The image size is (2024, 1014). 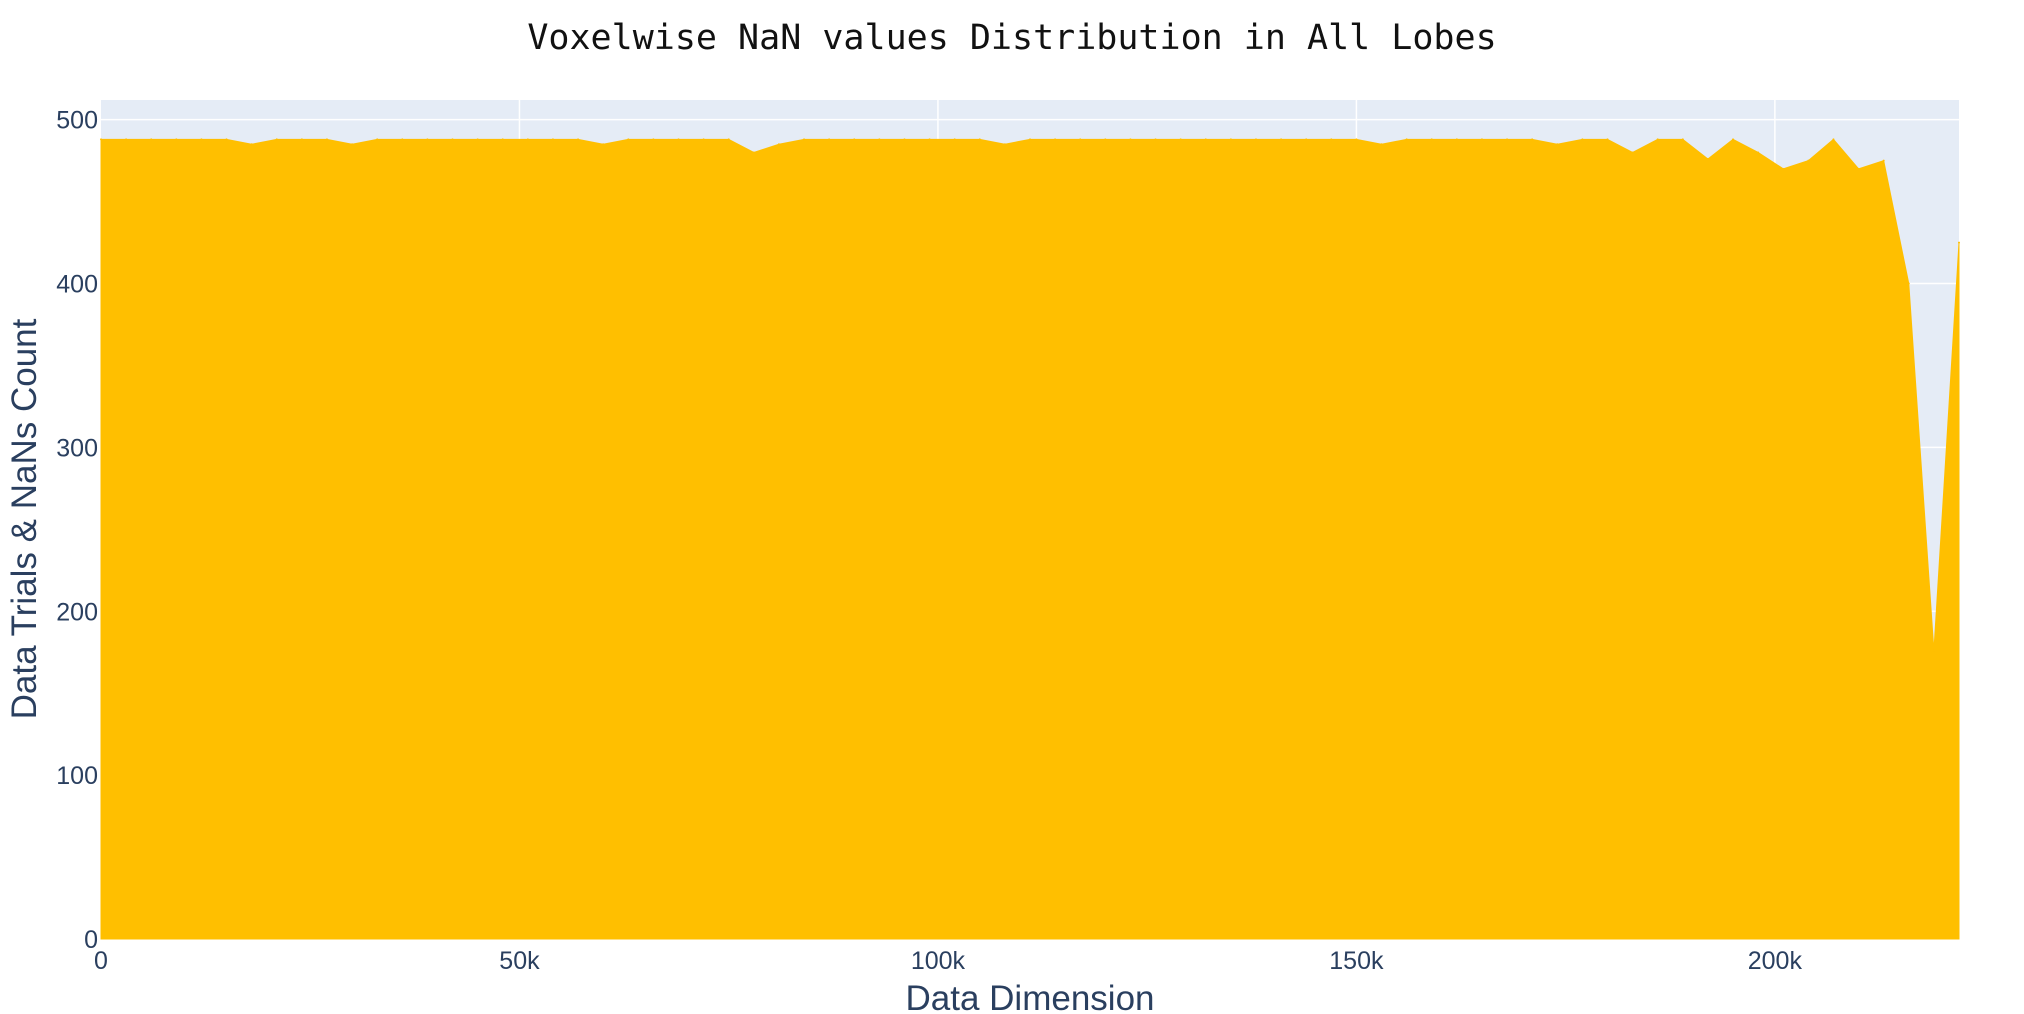 I want to click on x-axis-label: Data Dimension, so click(x=1030, y=996).